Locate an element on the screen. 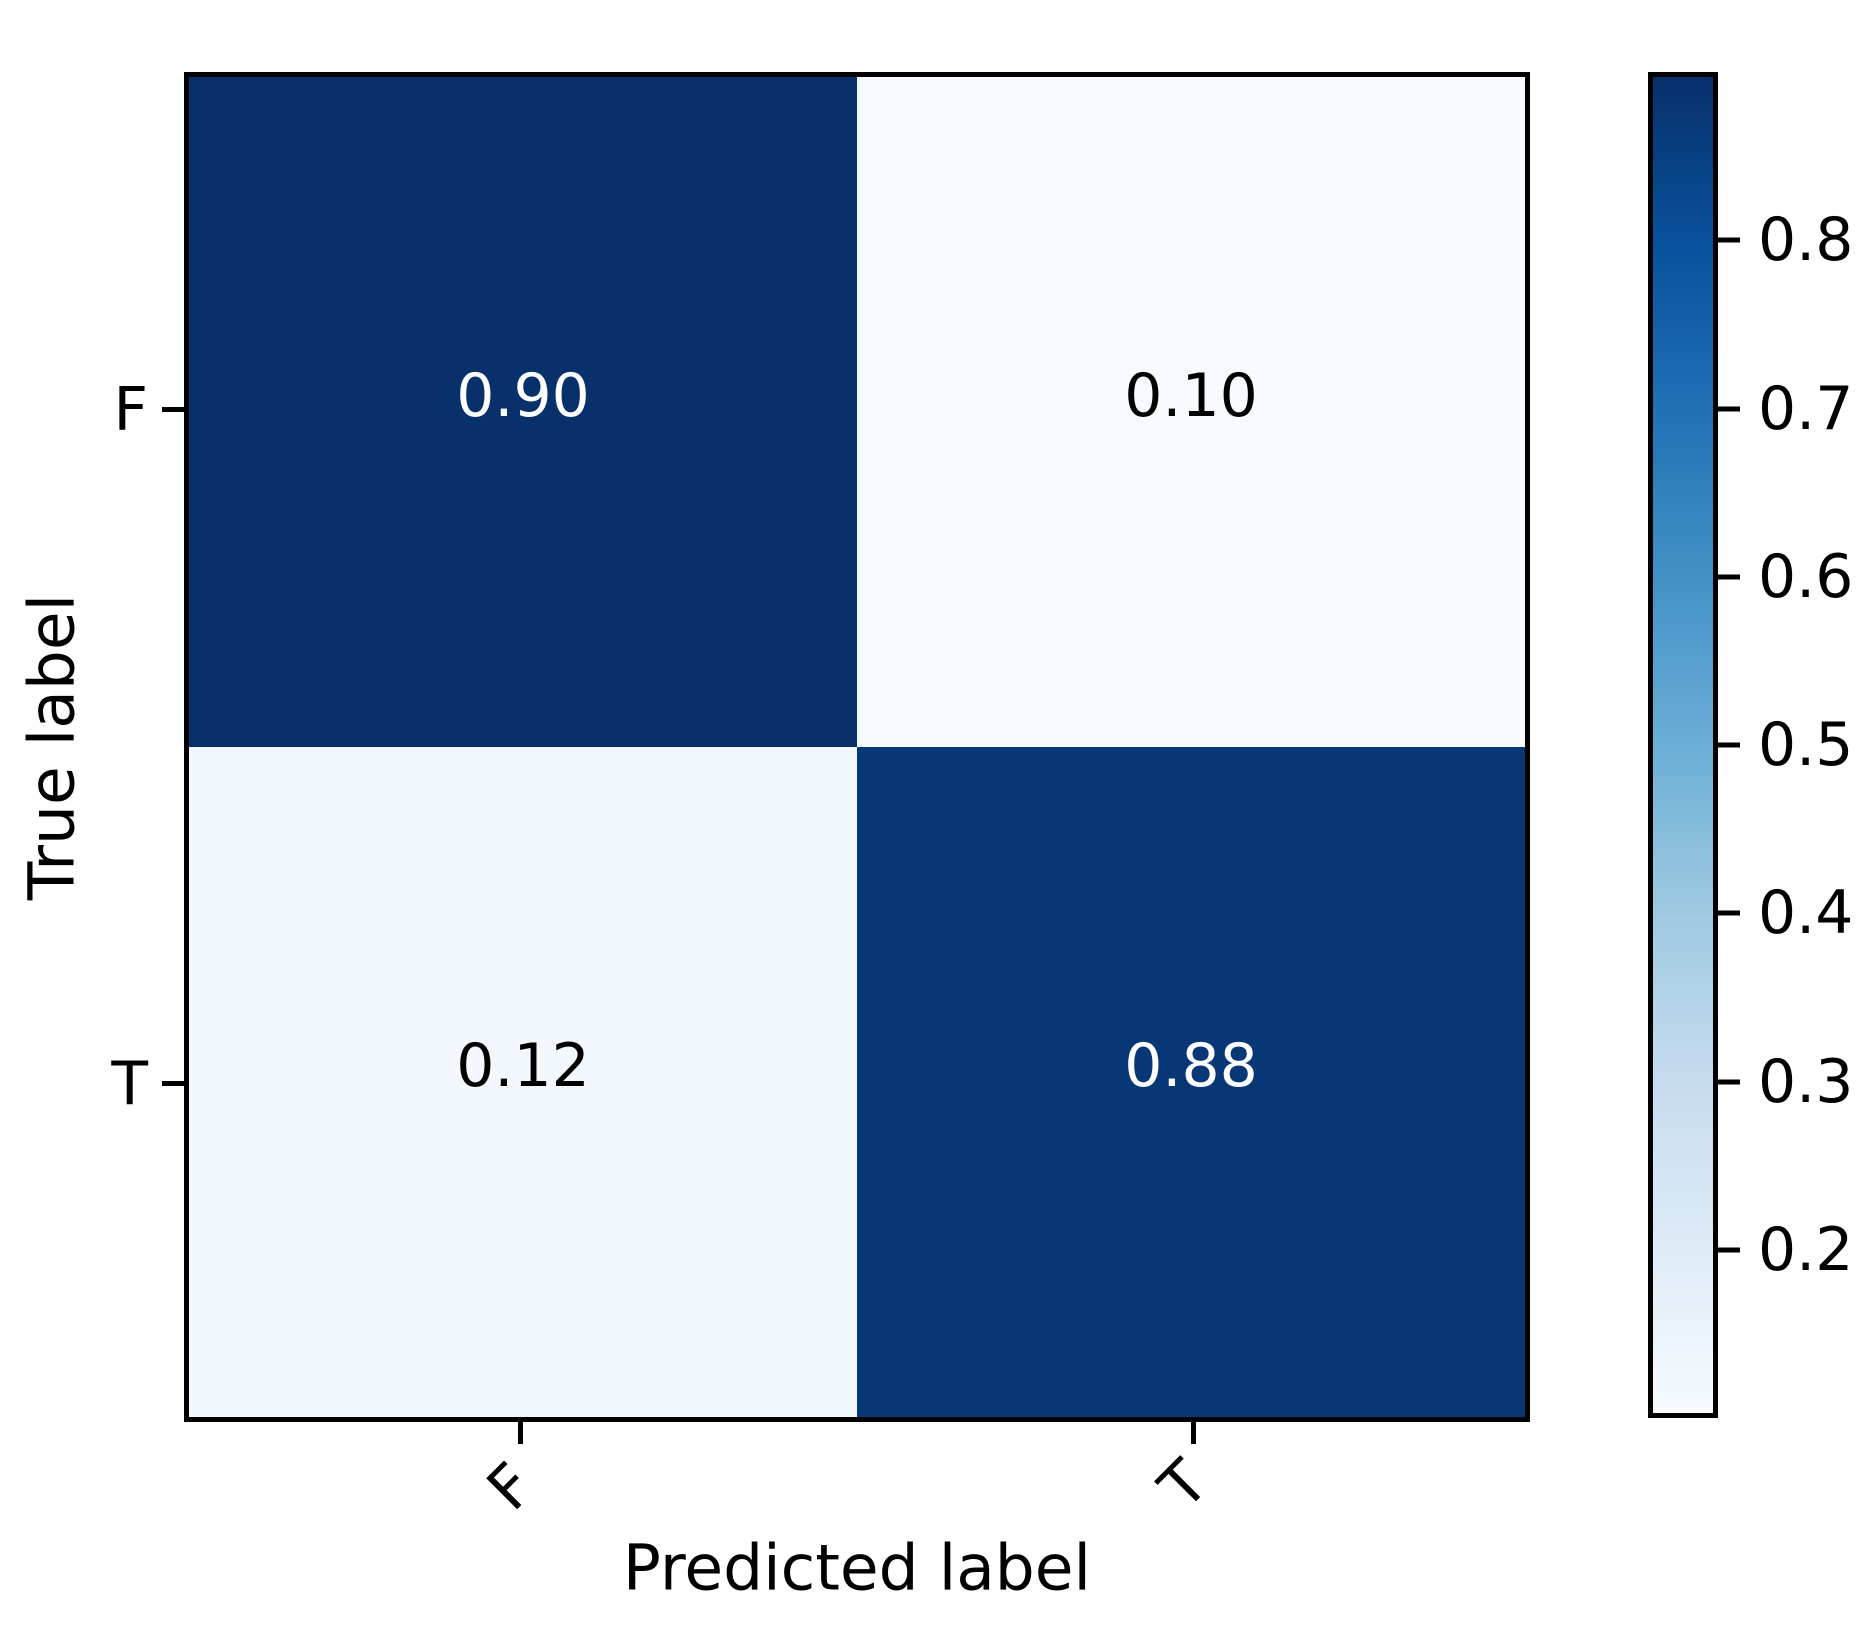 This screenshot has width=1872, height=1639. matrix-cell-true-f-pred-t: 0.10 is located at coordinates (1191, 412).